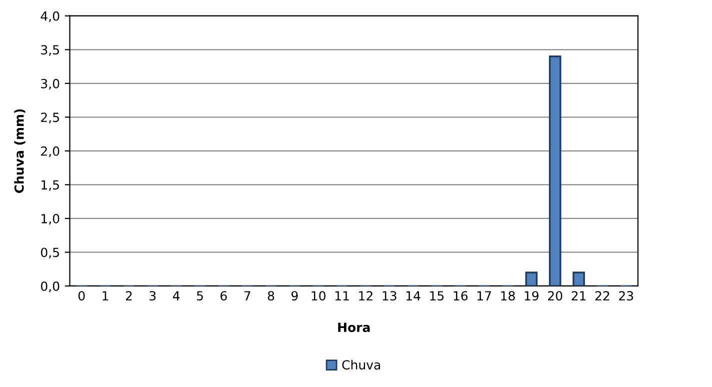 Image resolution: width=712 pixels, height=387 pixels. Describe the element at coordinates (50, 185) in the screenshot. I see `y-tick-label: 1,5` at that location.